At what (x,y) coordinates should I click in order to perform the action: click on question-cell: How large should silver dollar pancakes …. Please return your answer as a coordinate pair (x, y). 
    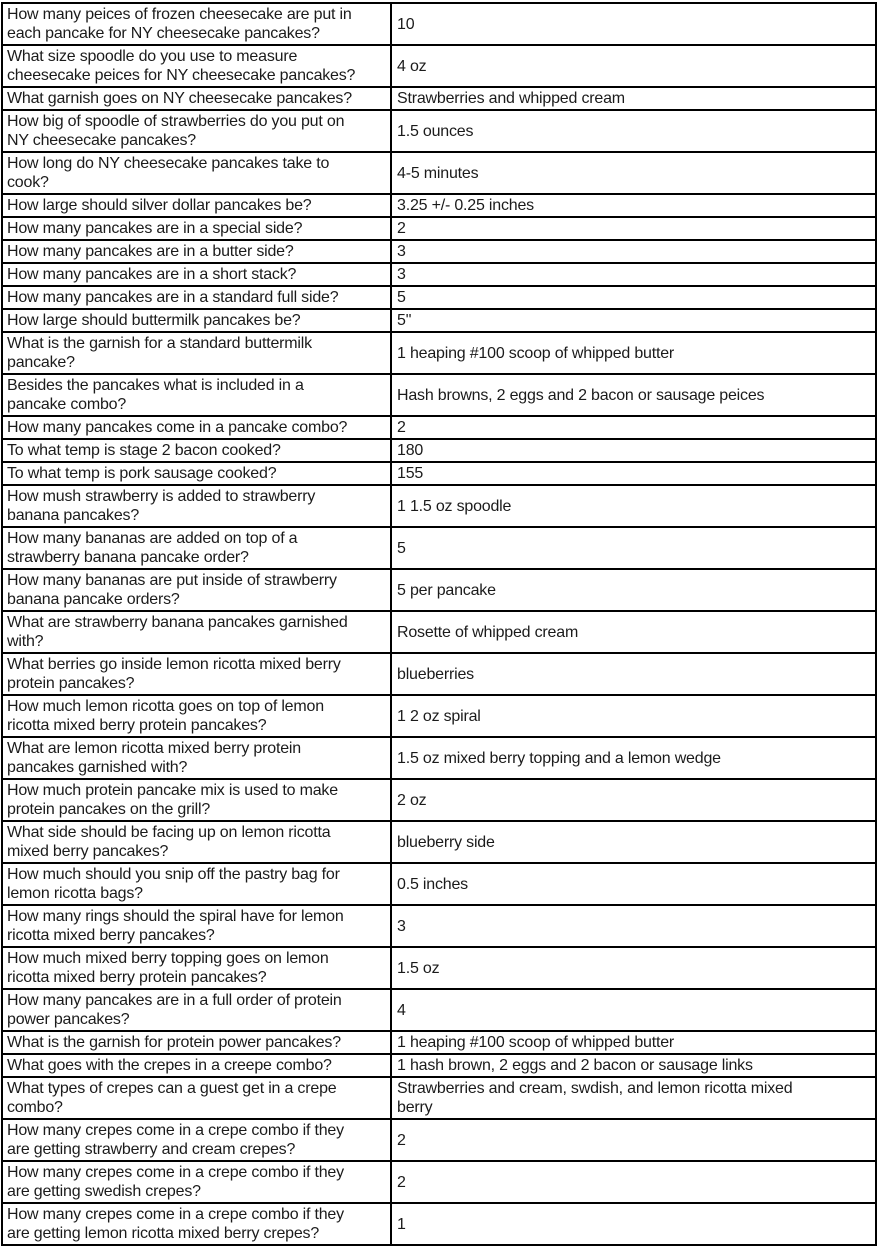
    Looking at the image, I should click on (196, 205).